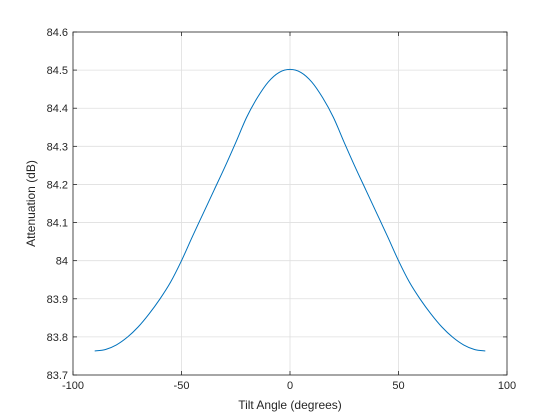 The height and width of the screenshot is (420, 560). I want to click on x-tick-label: 50, so click(398, 386).